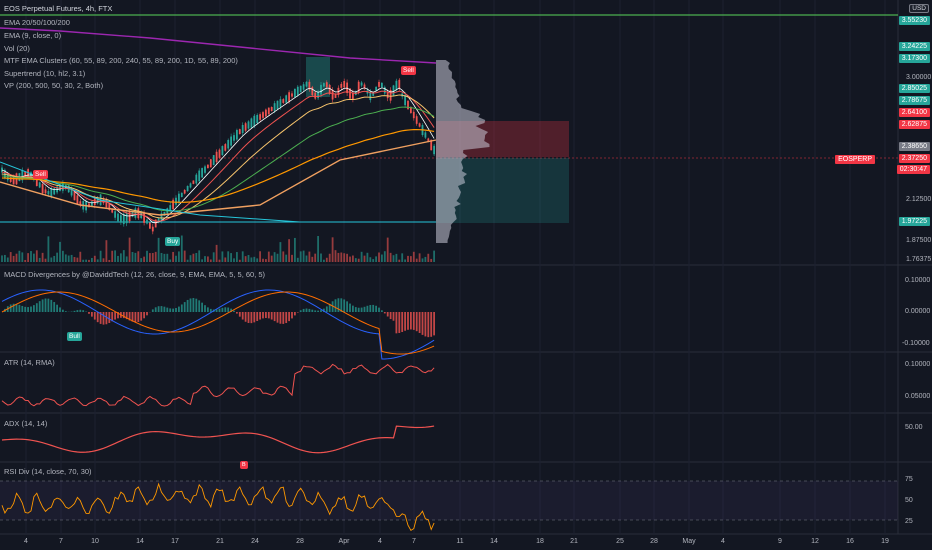 The width and height of the screenshot is (932, 550). Describe the element at coordinates (26, 423) in the screenshot. I see `adx-pane-title: ADX (14, 14)` at that location.